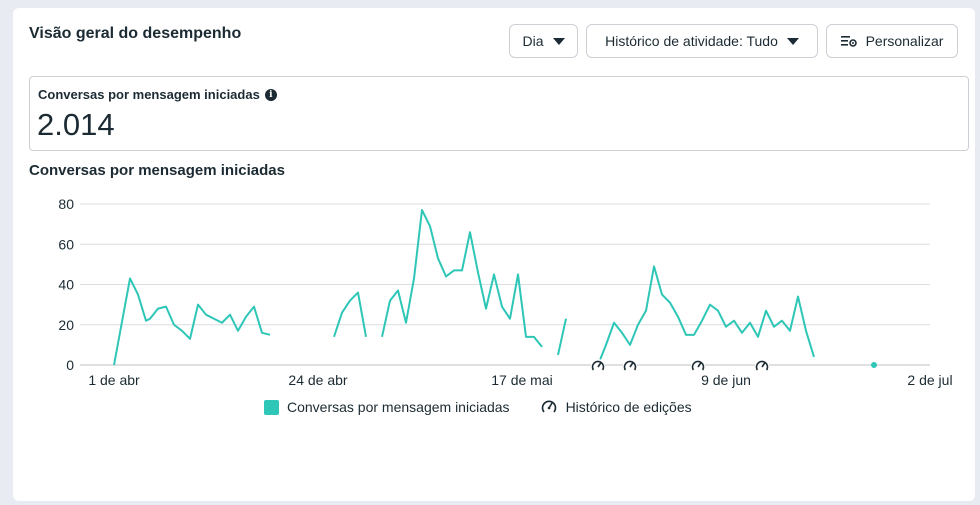 The width and height of the screenshot is (980, 505). What do you see at coordinates (66, 285) in the screenshot?
I see `y-tick-label: 40` at bounding box center [66, 285].